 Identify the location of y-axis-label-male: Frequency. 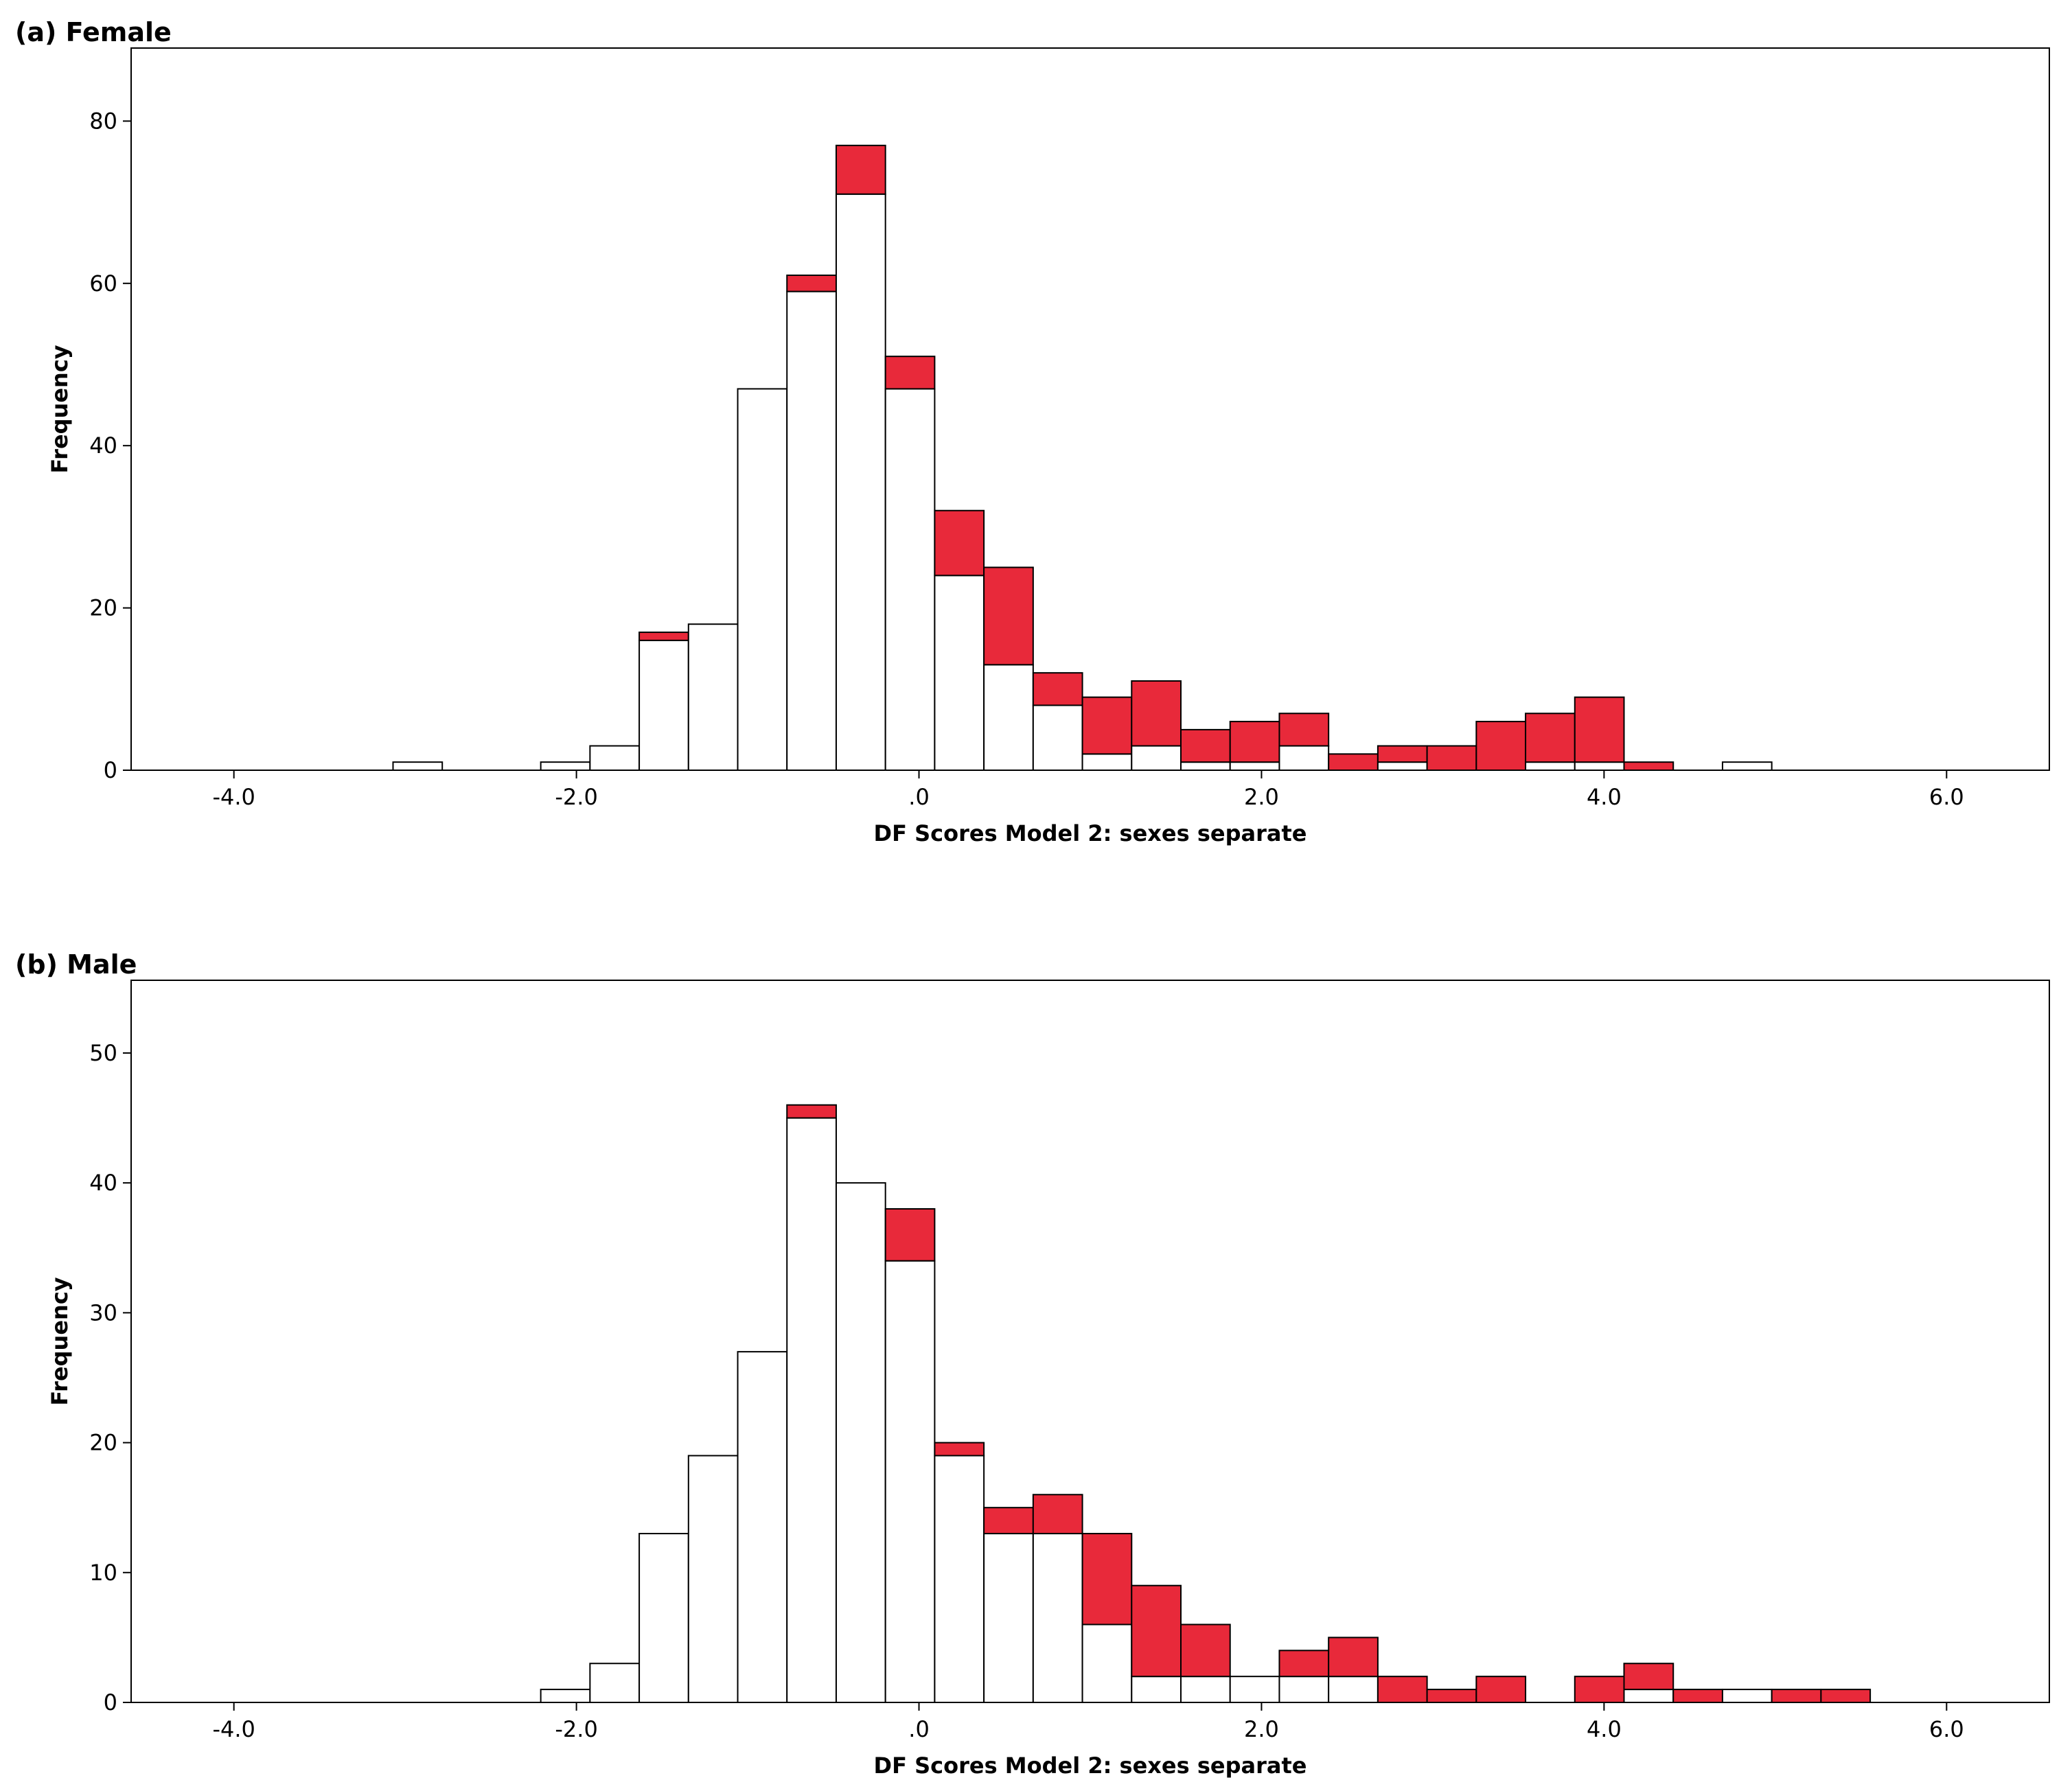
(60, 1341).